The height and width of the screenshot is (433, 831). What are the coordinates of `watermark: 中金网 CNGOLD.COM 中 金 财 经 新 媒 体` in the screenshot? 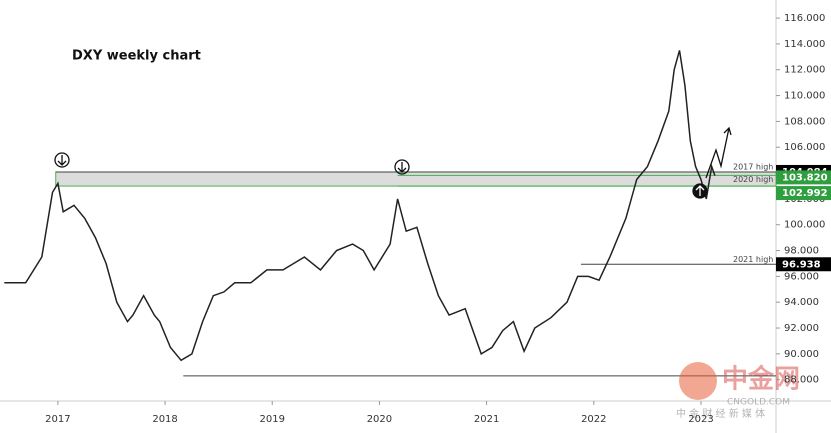 It's located at (738, 391).